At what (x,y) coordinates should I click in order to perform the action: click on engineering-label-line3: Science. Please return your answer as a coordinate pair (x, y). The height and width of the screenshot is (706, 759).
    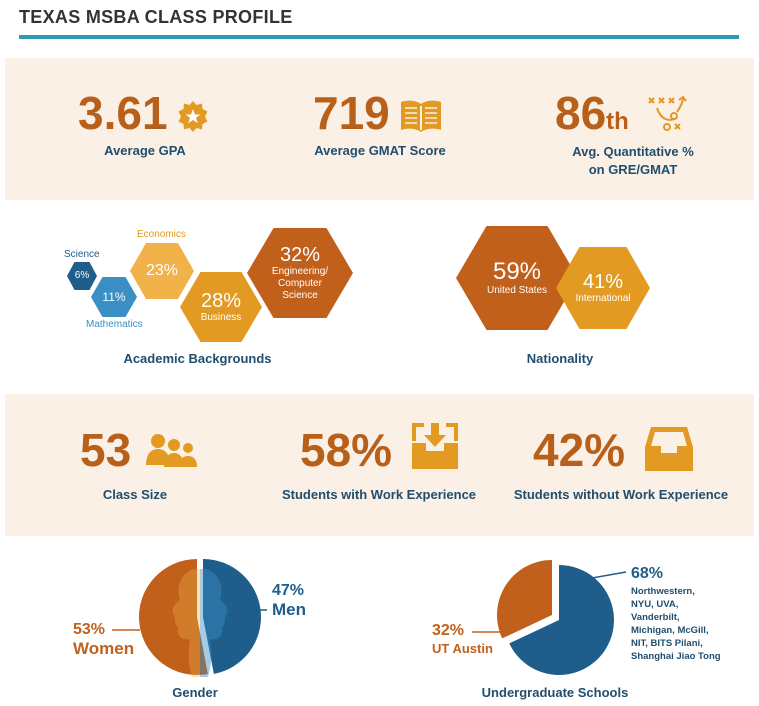
    Looking at the image, I should click on (300, 295).